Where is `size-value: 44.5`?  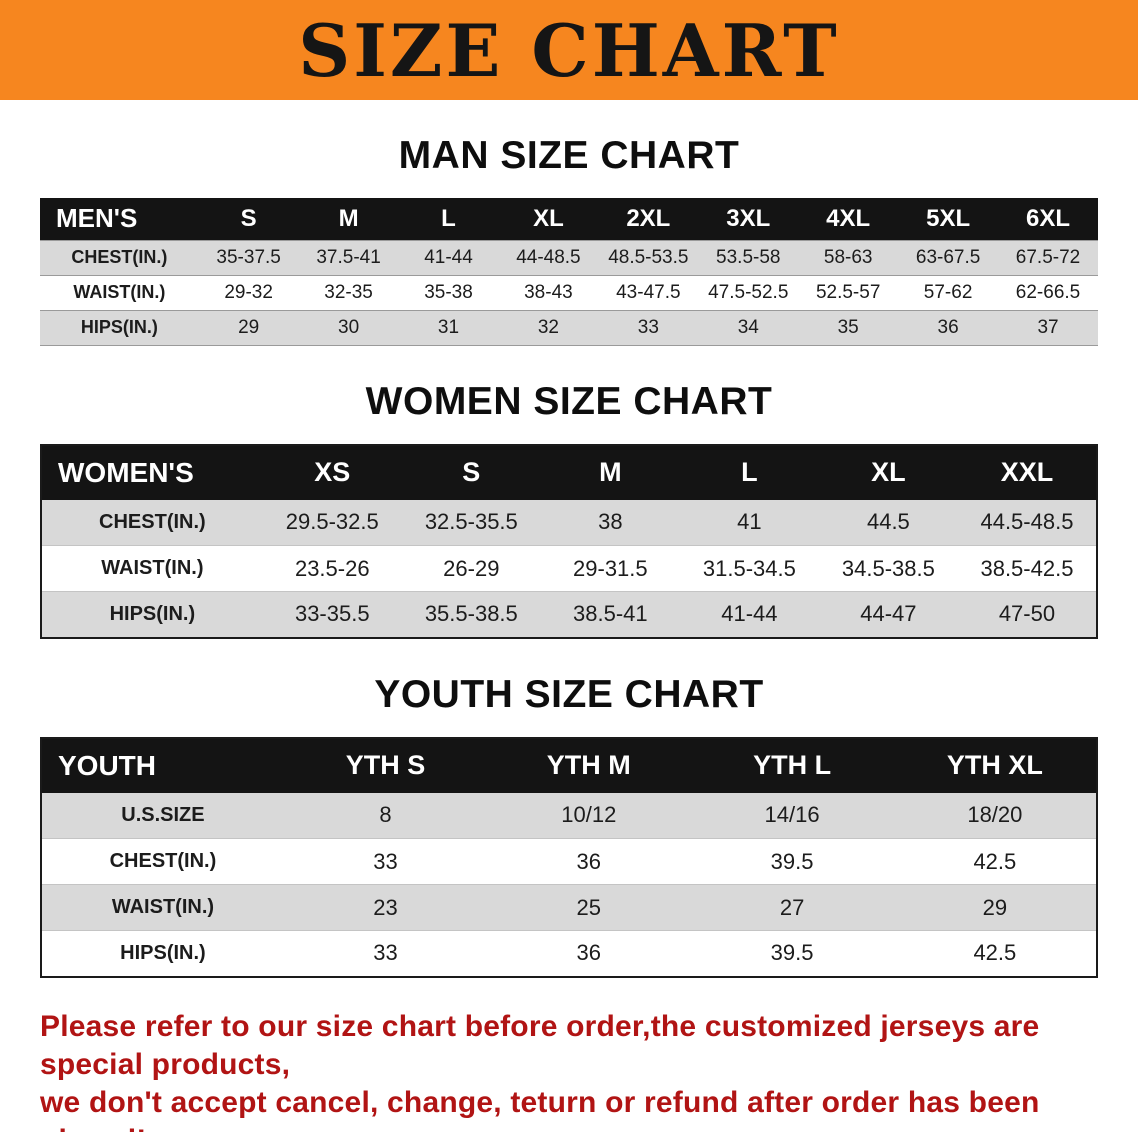 size-value: 44.5 is located at coordinates (888, 522).